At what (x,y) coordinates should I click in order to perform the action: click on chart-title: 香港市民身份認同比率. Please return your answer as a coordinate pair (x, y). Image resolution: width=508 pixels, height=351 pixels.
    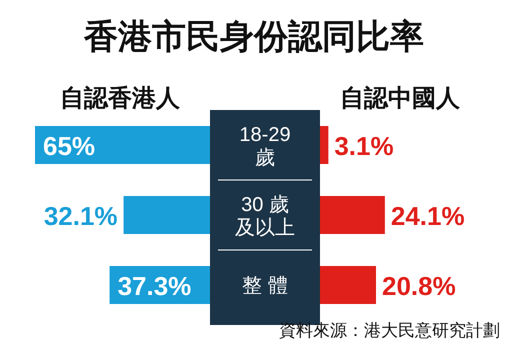
    Looking at the image, I should click on (253, 37).